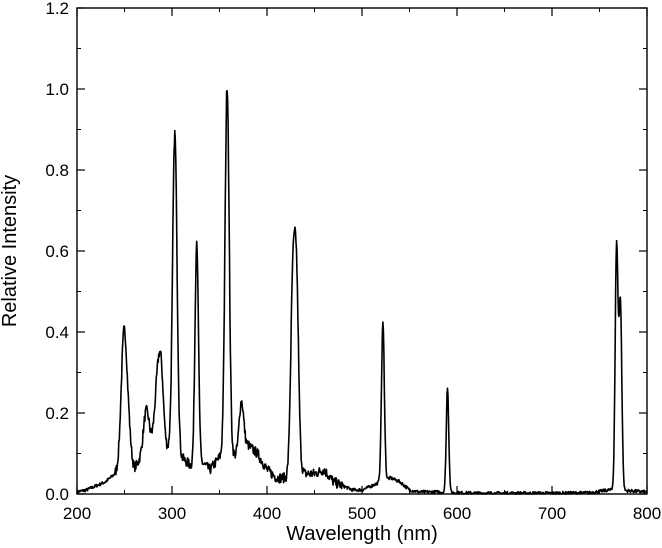 This screenshot has height=548, width=662. What do you see at coordinates (57, 494) in the screenshot?
I see `y-tick-label-0.0: 0.0` at bounding box center [57, 494].